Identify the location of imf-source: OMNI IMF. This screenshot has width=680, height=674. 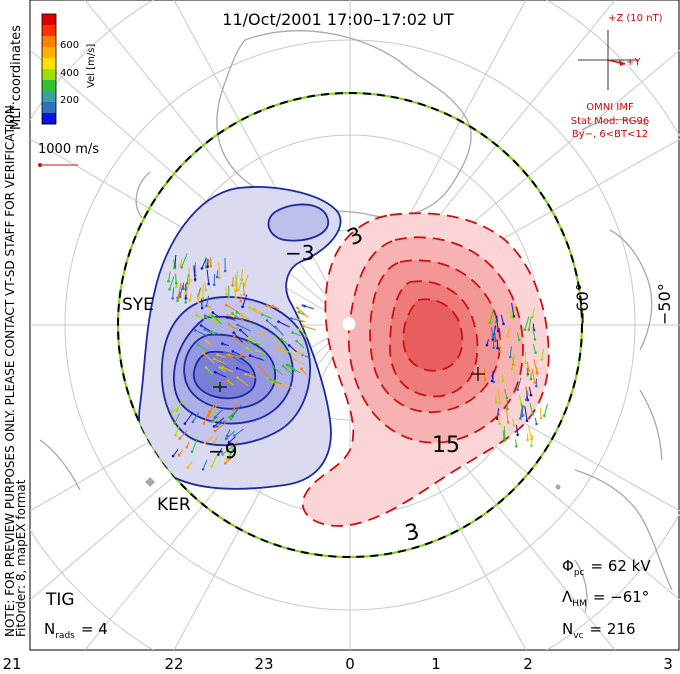
(610, 107).